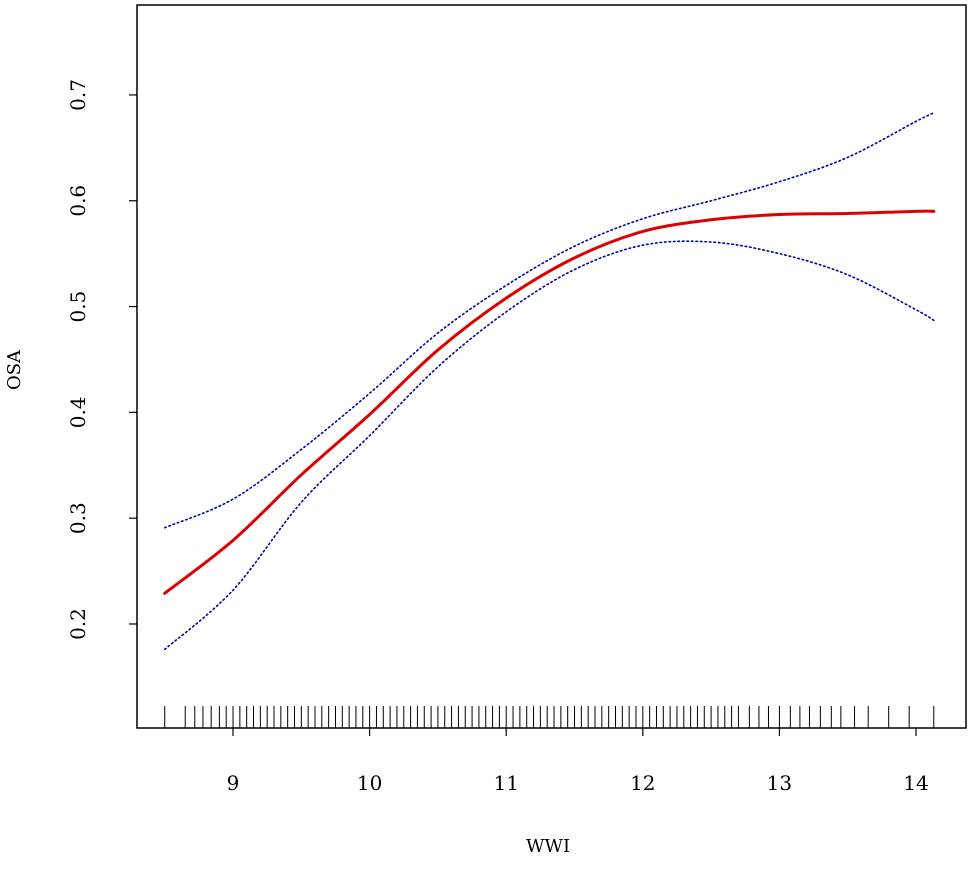 This screenshot has width=969, height=872. I want to click on x-tick-label: 11, so click(505, 783).